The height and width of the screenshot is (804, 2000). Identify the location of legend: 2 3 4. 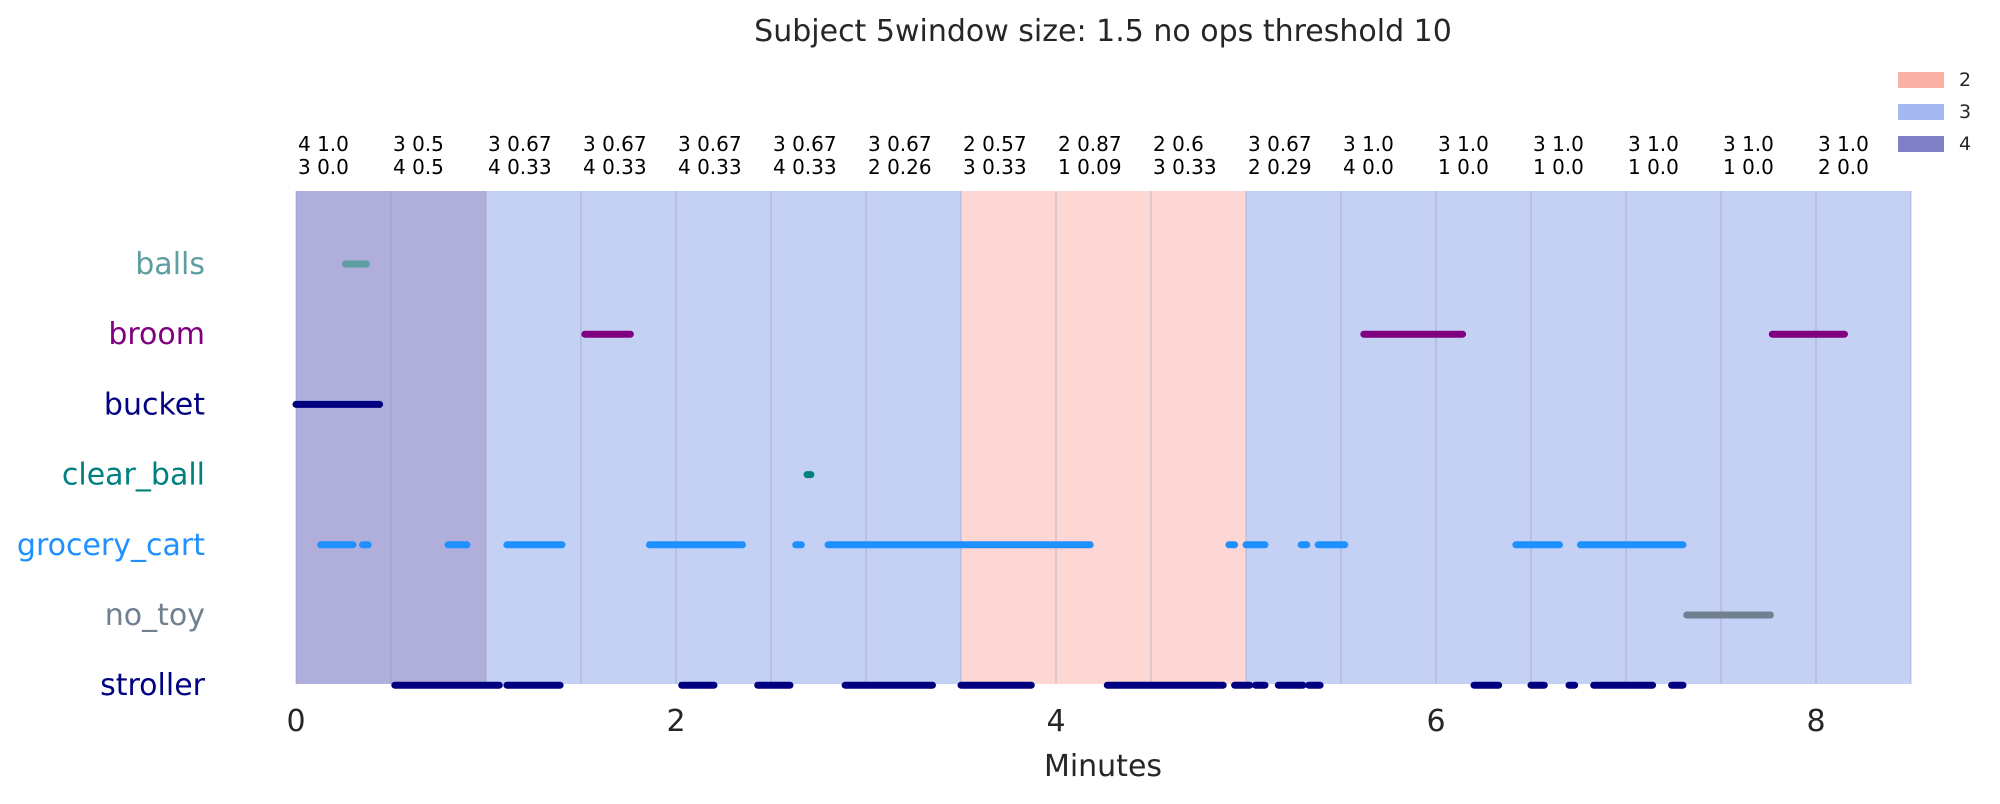
(1934, 112).